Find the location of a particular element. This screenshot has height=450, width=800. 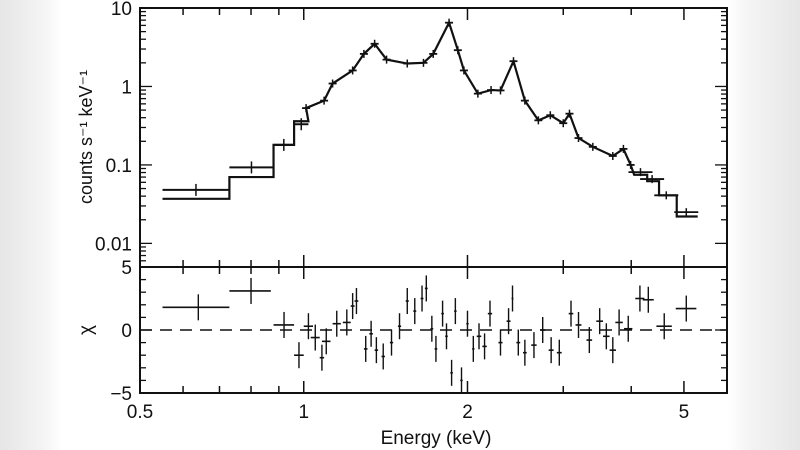

x-tick-label: 2 is located at coordinates (467, 412).